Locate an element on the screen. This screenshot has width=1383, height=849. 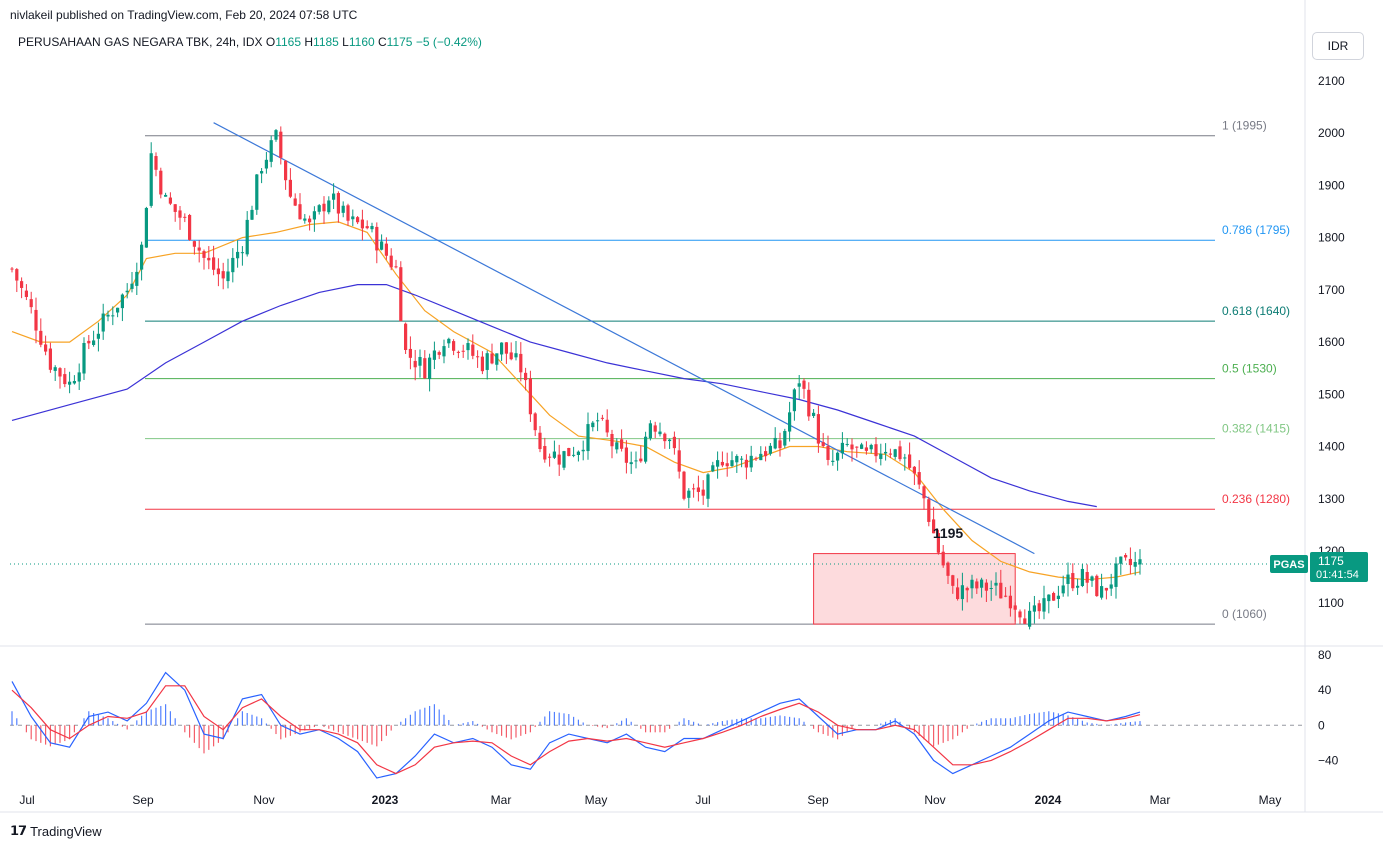
x-tick-label: Mar is located at coordinates (501, 800).